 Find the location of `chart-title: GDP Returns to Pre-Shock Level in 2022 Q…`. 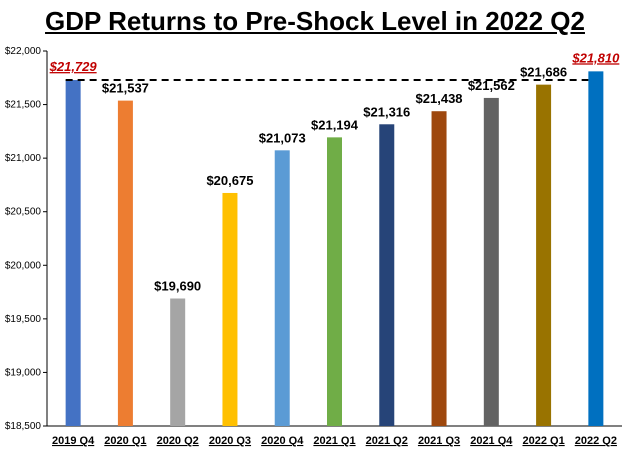

chart-title: GDP Returns to Pre-Shock Level in 2022 Q… is located at coordinates (315, 21).